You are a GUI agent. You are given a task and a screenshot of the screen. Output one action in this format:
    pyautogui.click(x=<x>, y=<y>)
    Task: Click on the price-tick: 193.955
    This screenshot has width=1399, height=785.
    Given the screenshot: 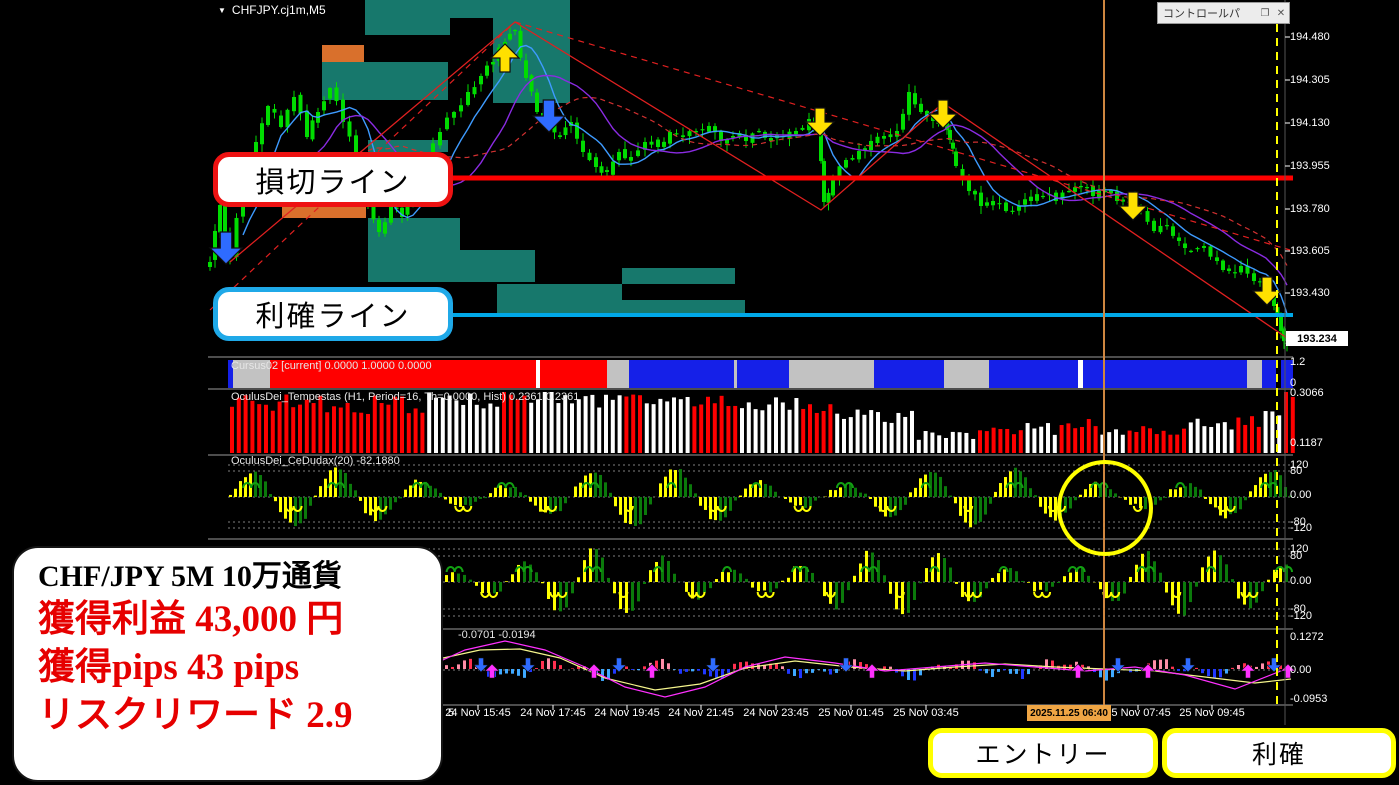 What is the action you would take?
    pyautogui.click(x=1310, y=166)
    